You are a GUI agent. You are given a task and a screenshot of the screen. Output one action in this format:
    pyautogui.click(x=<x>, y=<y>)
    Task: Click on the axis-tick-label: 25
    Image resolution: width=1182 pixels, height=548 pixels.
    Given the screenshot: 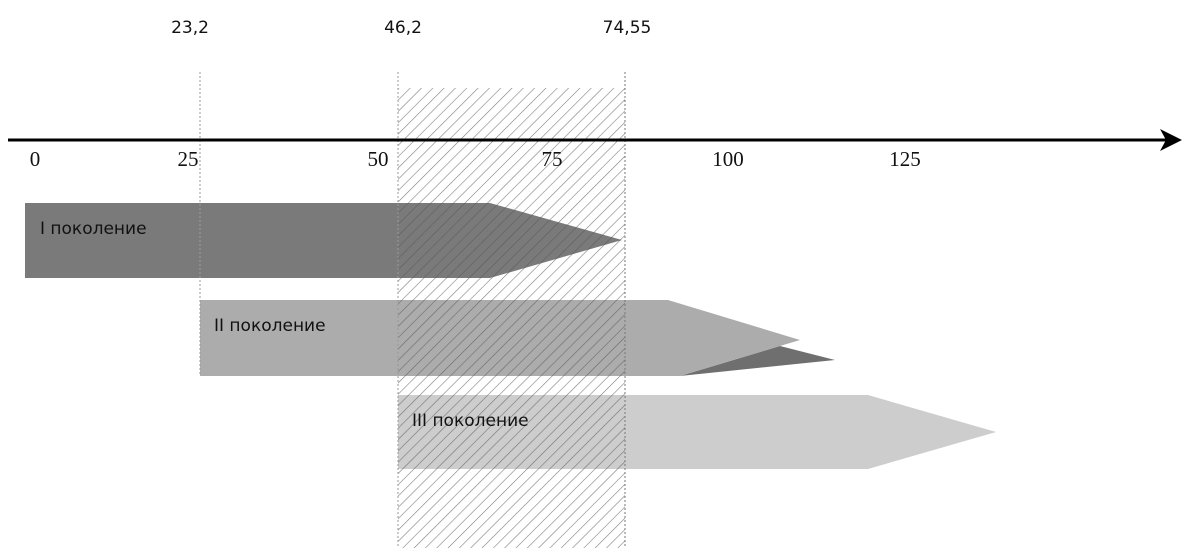 What is the action you would take?
    pyautogui.click(x=188, y=159)
    